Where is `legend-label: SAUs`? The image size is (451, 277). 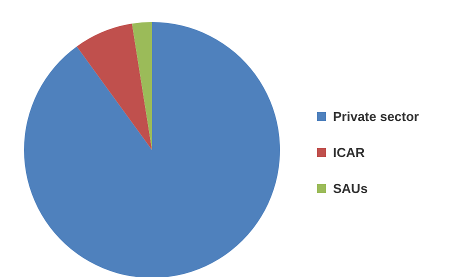 legend-label: SAUs is located at coordinates (350, 188).